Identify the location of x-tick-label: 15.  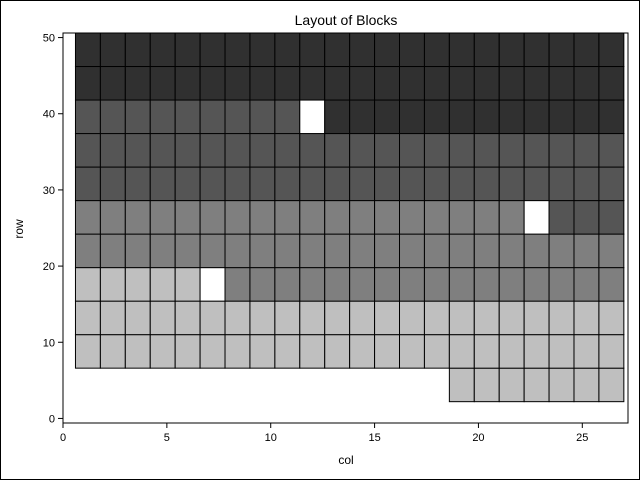
(374, 438).